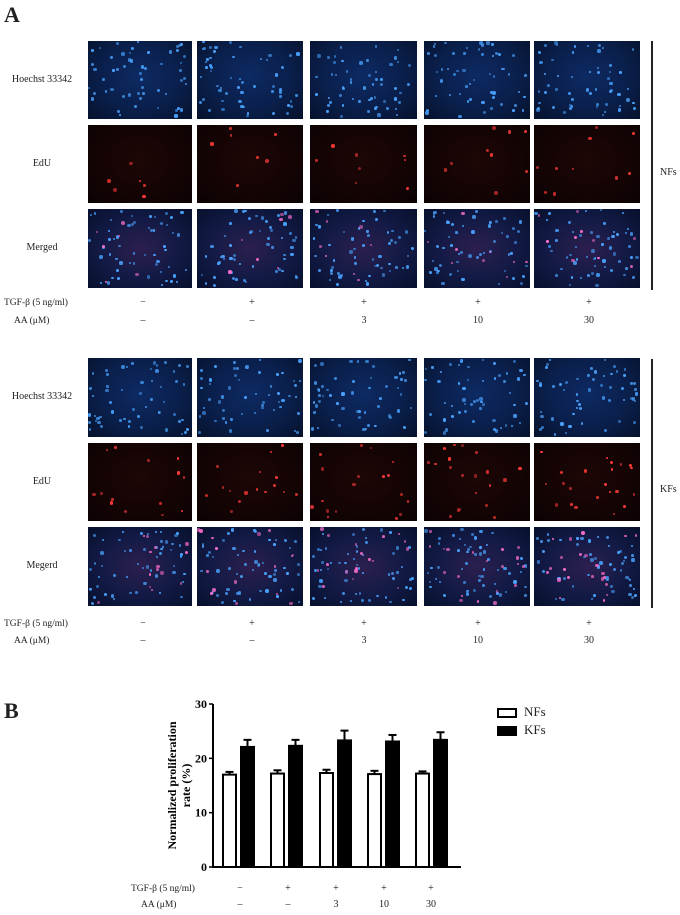 The width and height of the screenshot is (680, 915). I want to click on nfs-aa-value-4: 10, so click(478, 320).